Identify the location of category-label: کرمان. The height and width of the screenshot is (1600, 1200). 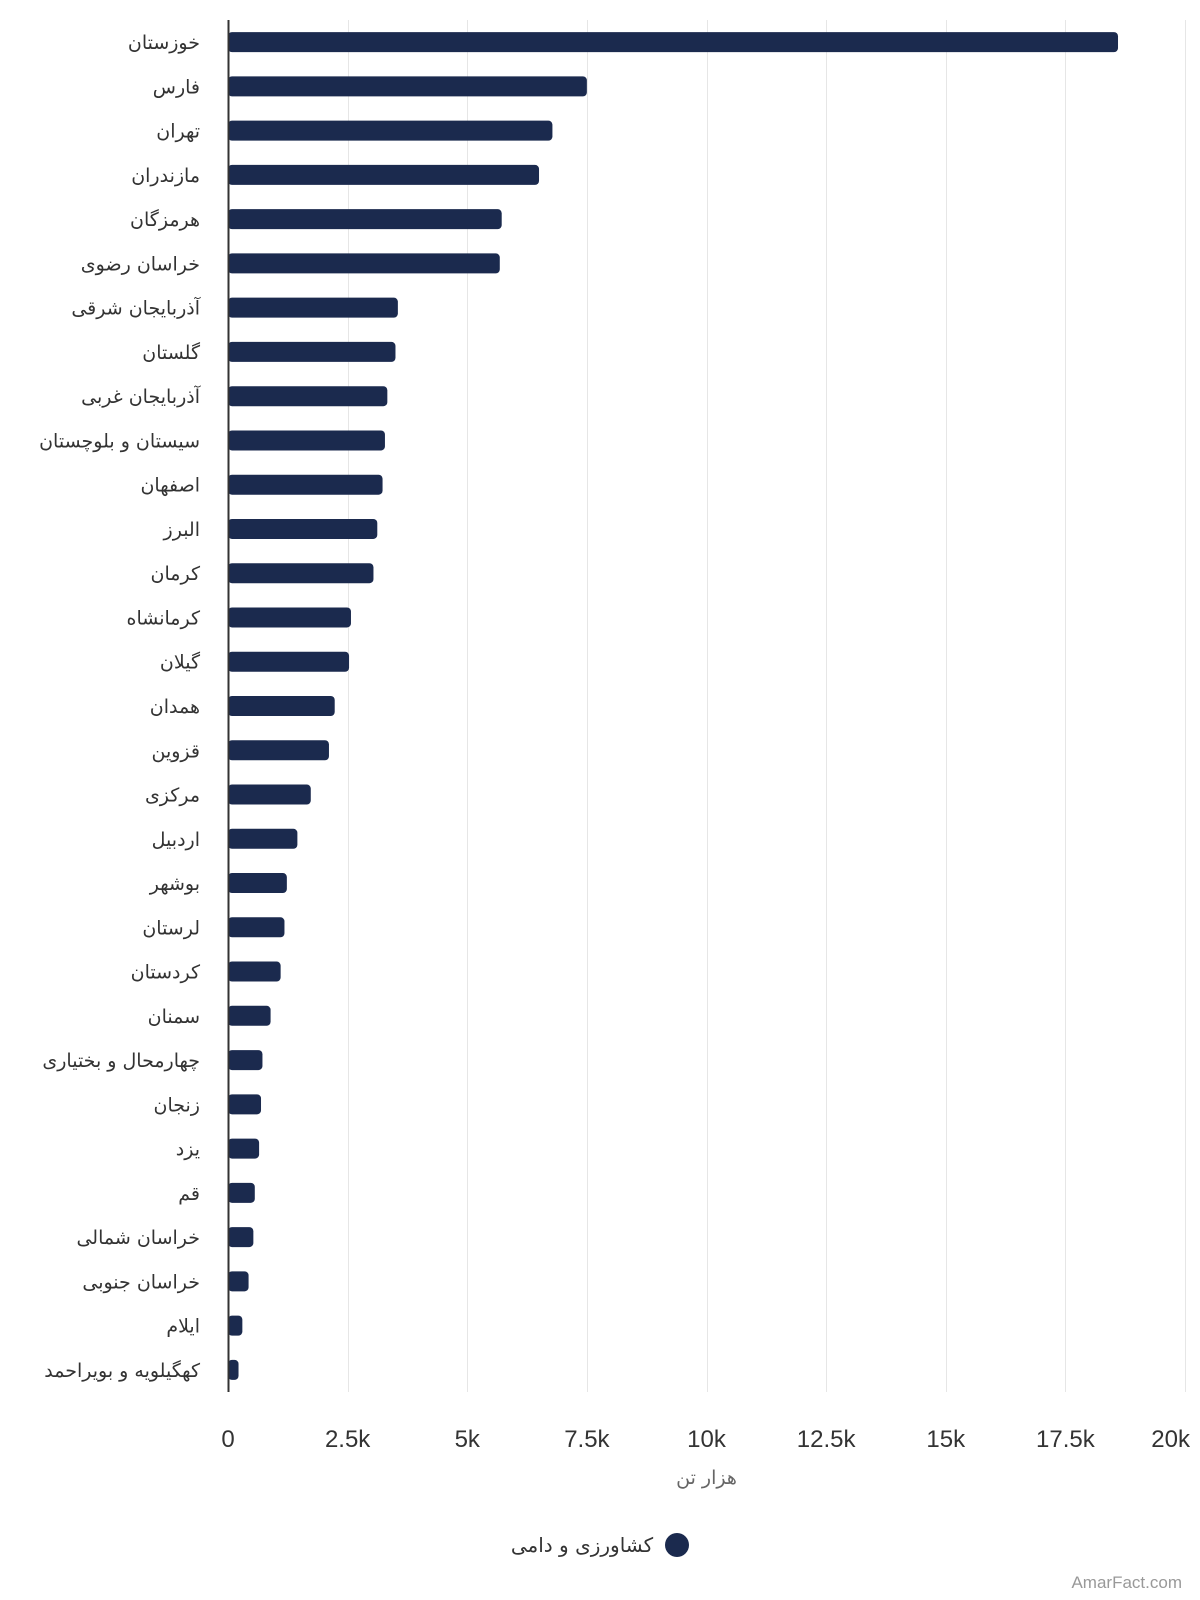
(176, 574).